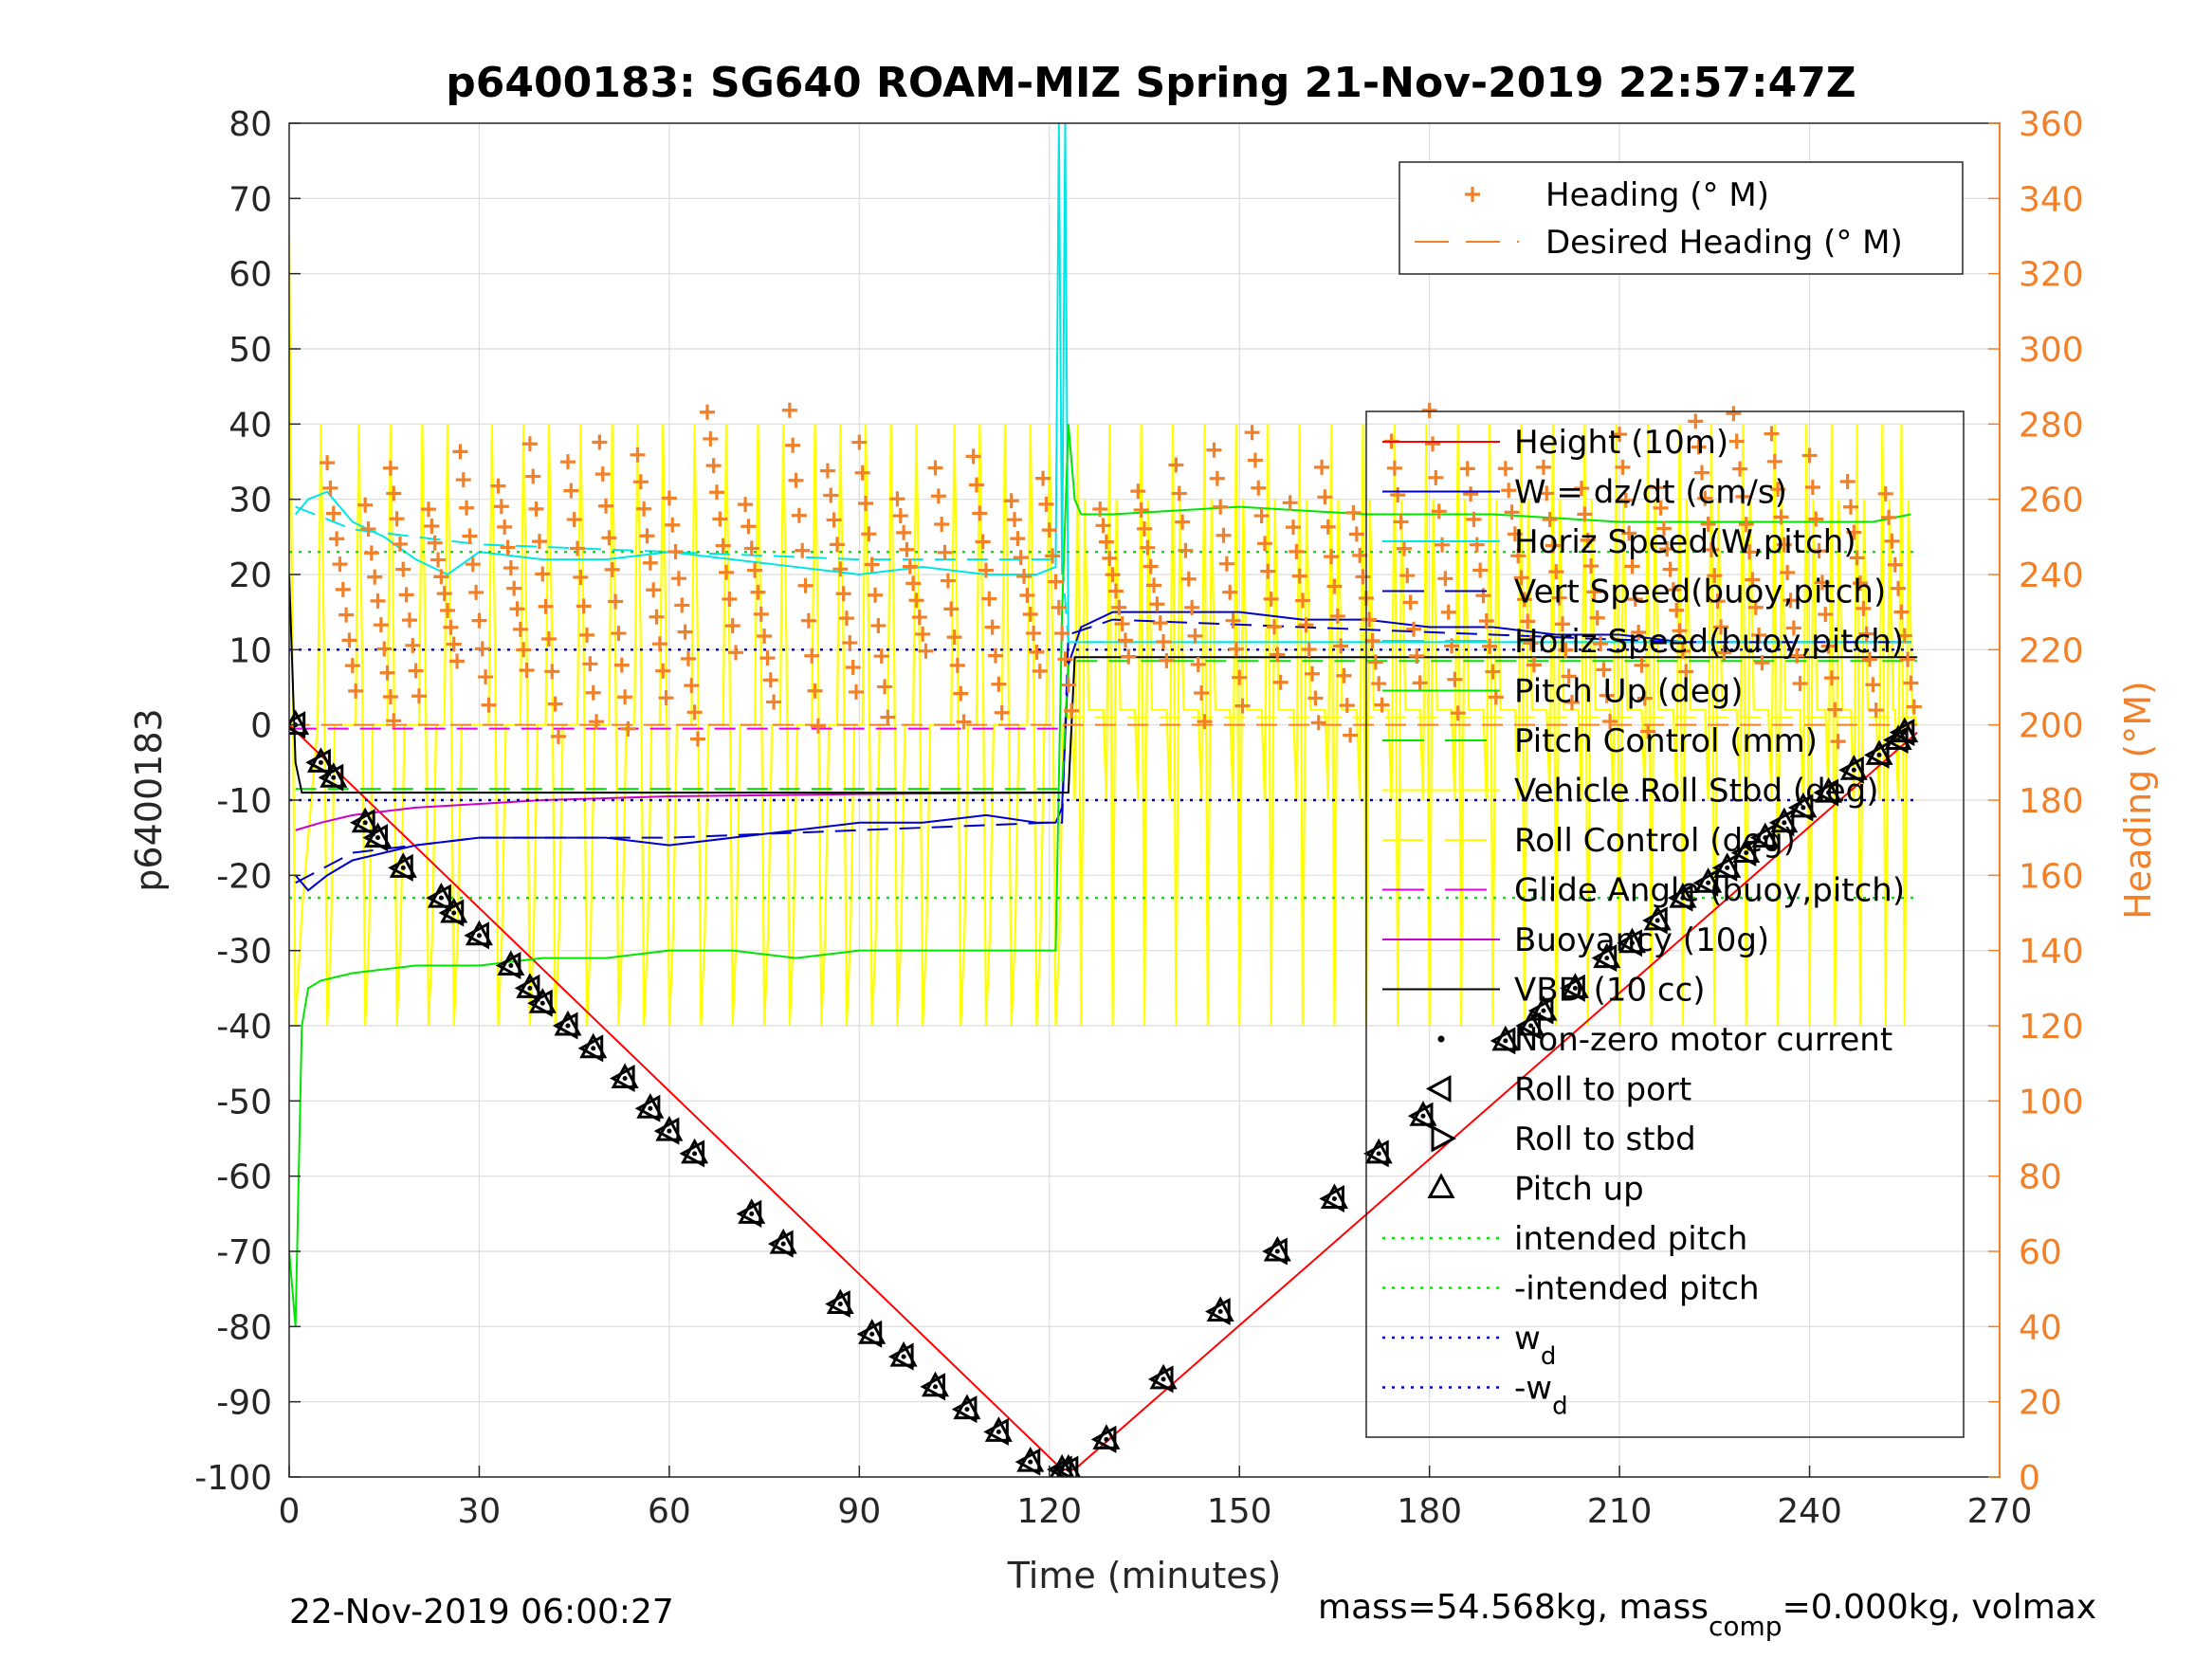 The height and width of the screenshot is (1659, 2212). I want to click on y-tick-label-left: -70, so click(244, 1252).